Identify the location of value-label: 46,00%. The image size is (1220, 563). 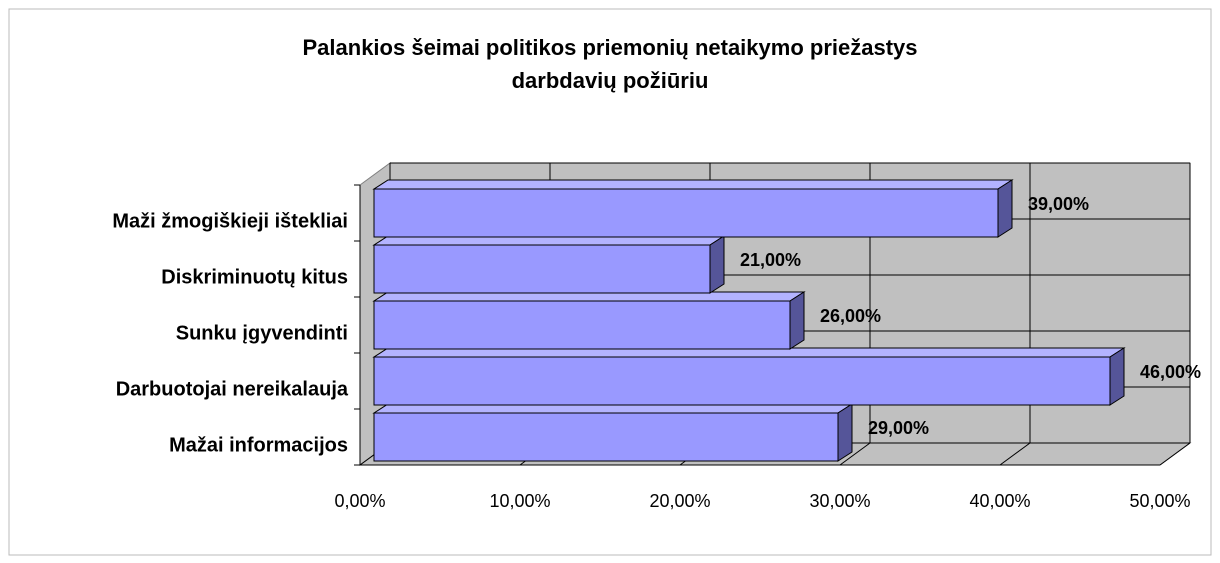
(1170, 372).